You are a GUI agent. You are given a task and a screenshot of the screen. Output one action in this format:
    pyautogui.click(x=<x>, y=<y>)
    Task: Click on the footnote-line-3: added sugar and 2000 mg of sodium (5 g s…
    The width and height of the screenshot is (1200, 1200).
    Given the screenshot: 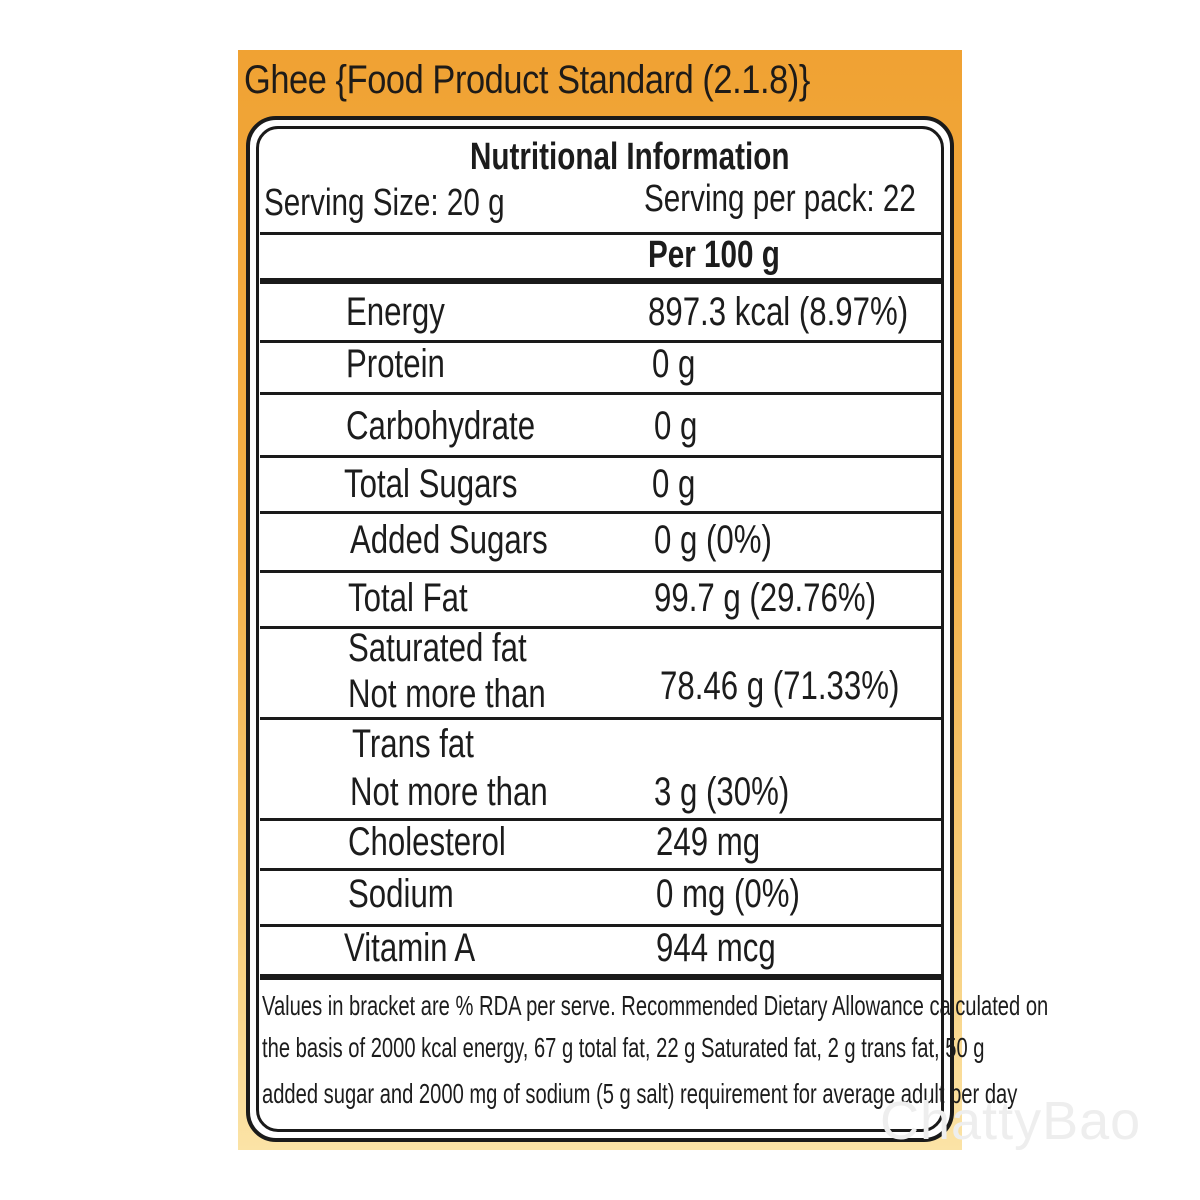 What is the action you would take?
    pyautogui.click(x=640, y=1093)
    